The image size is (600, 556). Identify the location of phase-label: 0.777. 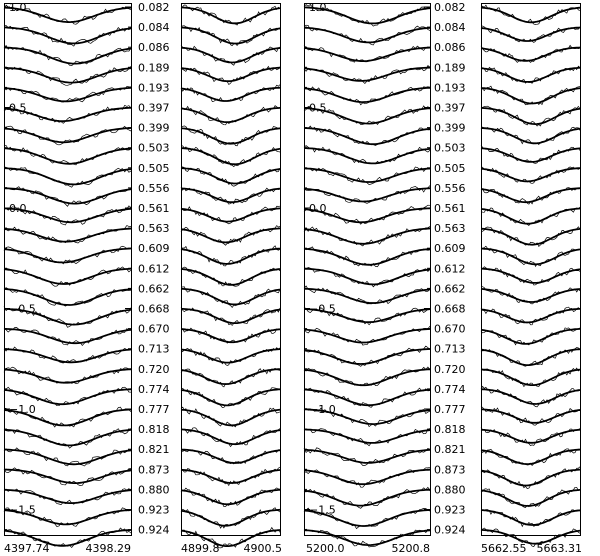
(154, 409).